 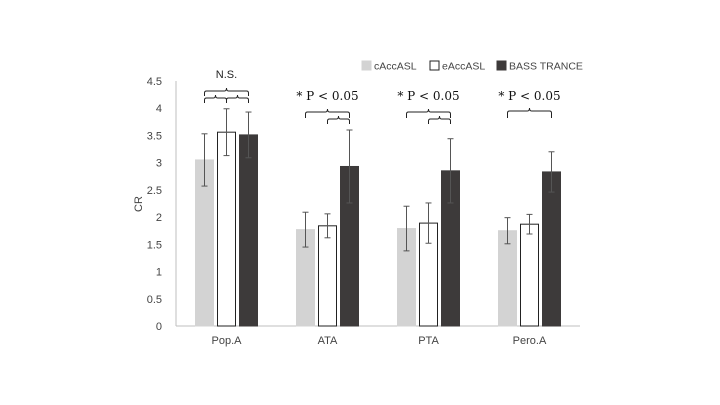 What do you see at coordinates (159, 109) in the screenshot?
I see `y-tick-label: 4` at bounding box center [159, 109].